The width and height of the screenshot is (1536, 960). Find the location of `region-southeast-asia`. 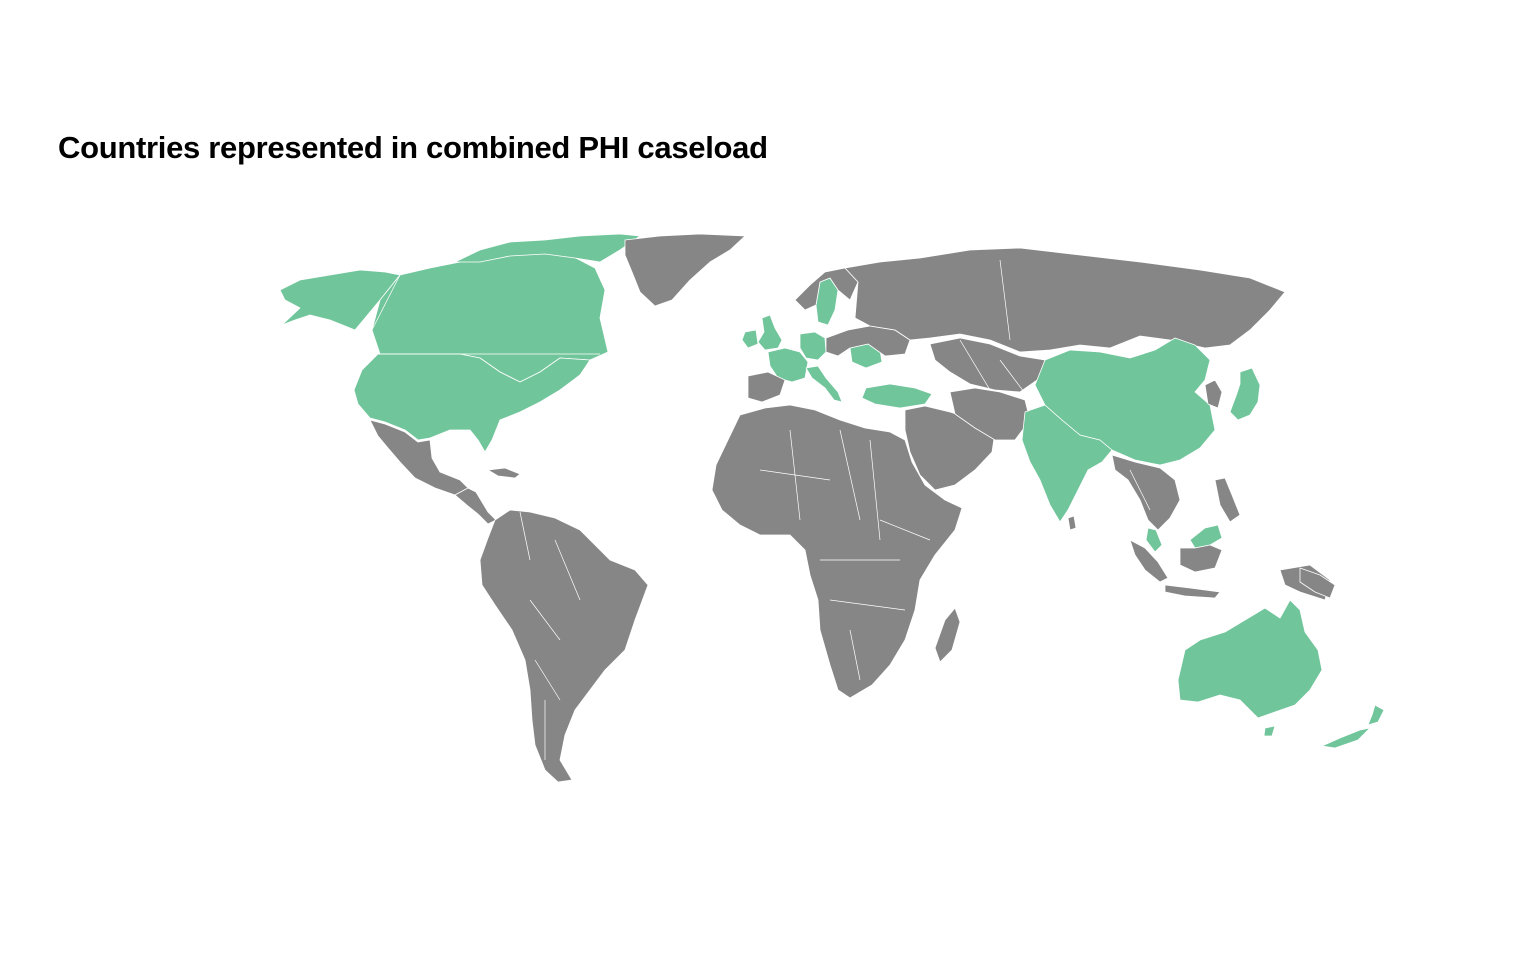

region-southeast-asia is located at coordinates (1146, 492).